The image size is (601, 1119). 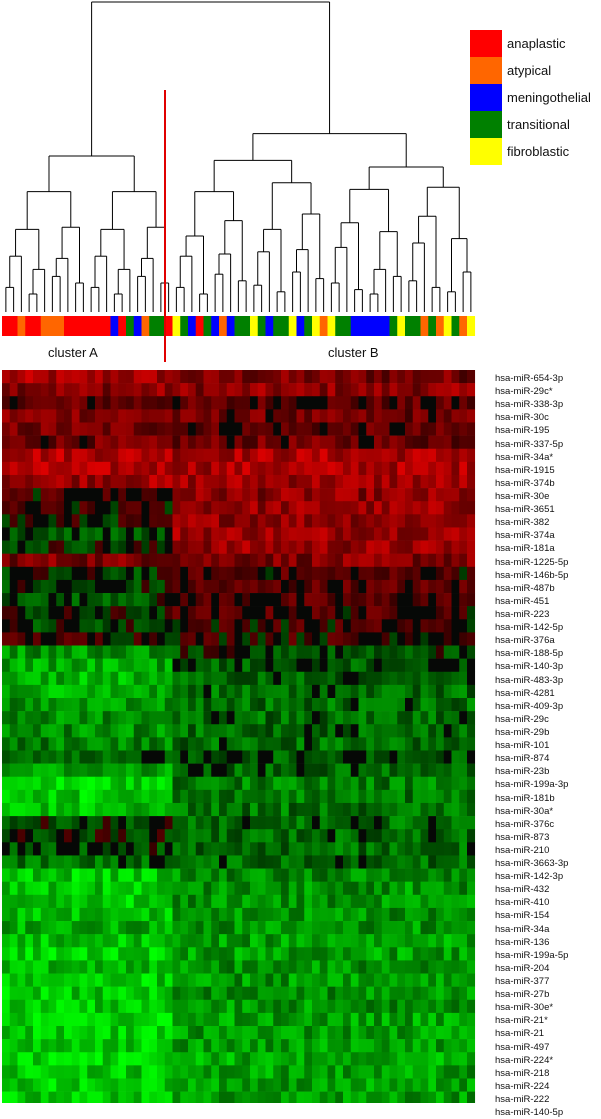 I want to click on legend-label: meningothelial, so click(x=549, y=97).